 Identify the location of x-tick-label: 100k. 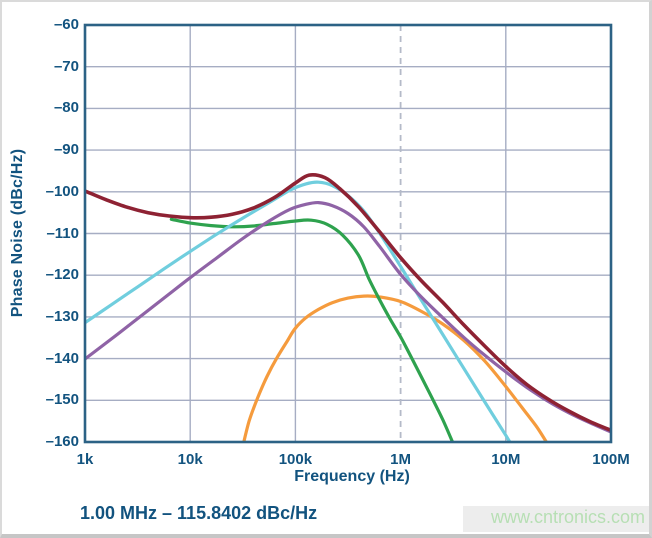
(295, 459).